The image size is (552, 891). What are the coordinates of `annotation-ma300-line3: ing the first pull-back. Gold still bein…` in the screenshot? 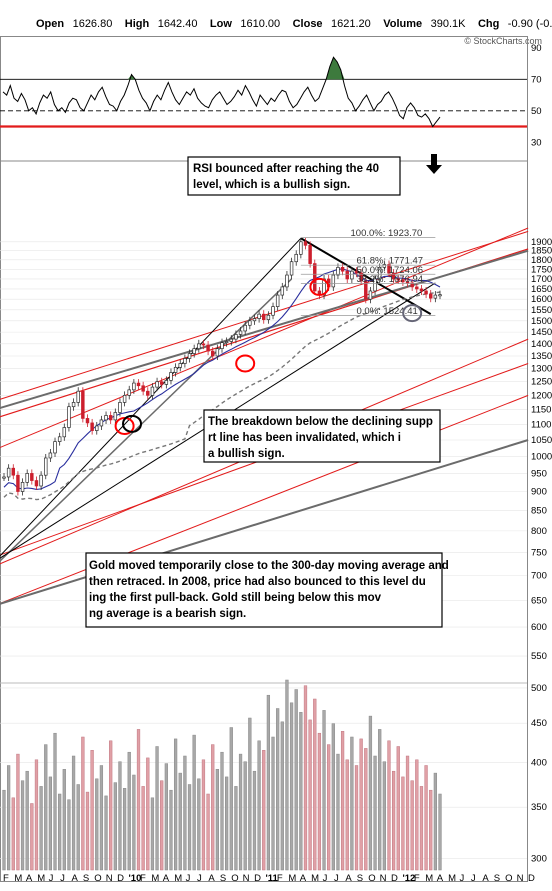 It's located at (235, 598).